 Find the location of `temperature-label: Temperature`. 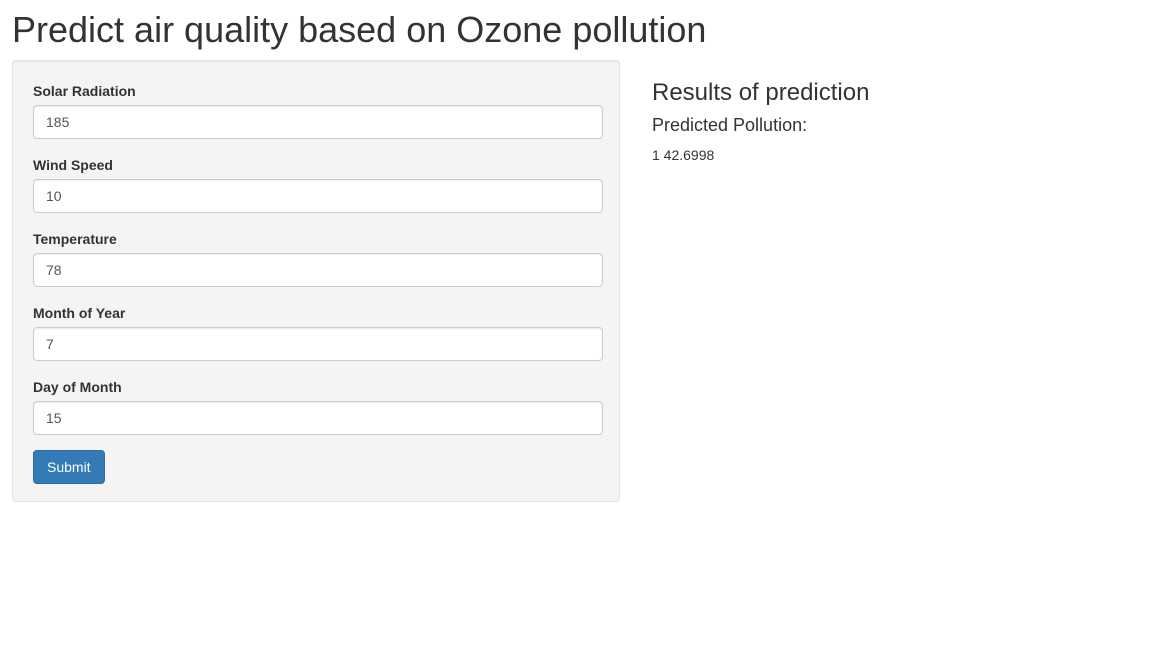

temperature-label: Temperature is located at coordinates (75, 239).